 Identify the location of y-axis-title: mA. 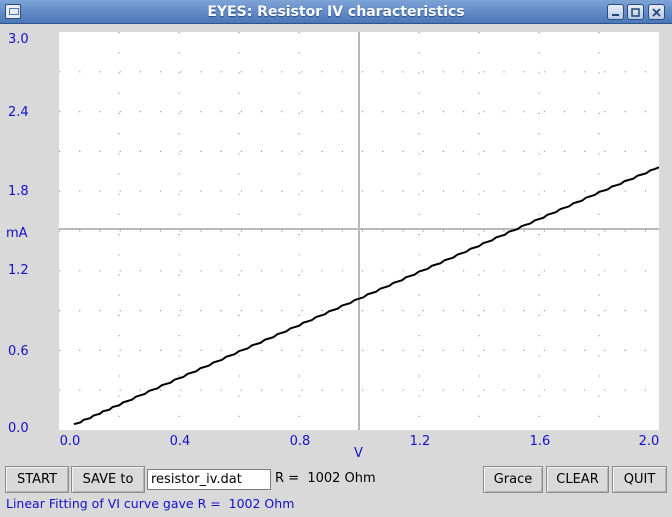
(17, 233).